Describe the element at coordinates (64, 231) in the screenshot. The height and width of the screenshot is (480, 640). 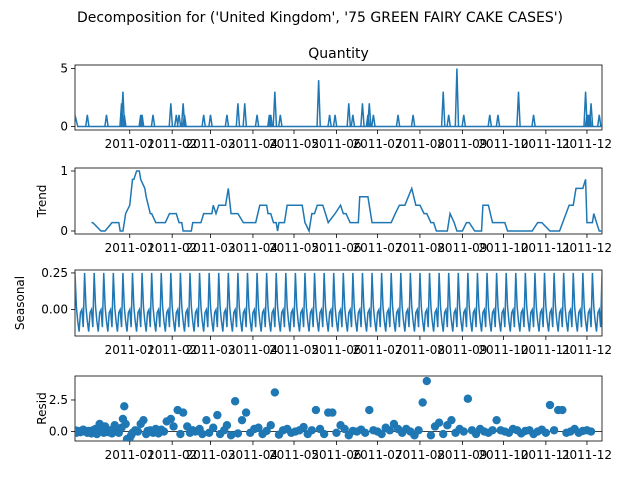
I see `y-tick-label: 0` at that location.